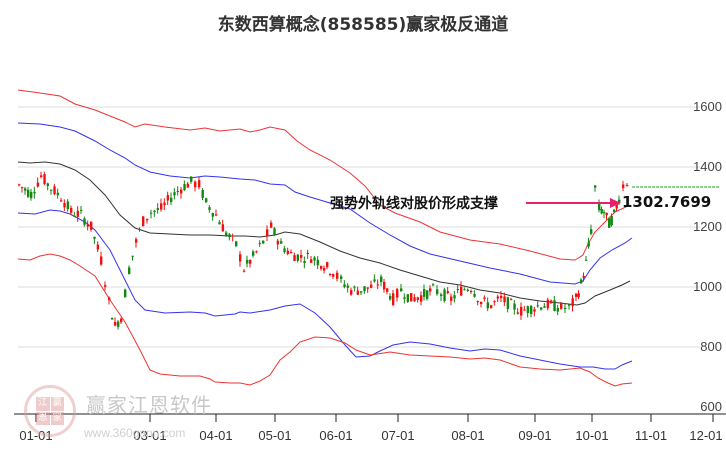 The image size is (726, 450). I want to click on x-tick-label: 12-01, so click(706, 435).